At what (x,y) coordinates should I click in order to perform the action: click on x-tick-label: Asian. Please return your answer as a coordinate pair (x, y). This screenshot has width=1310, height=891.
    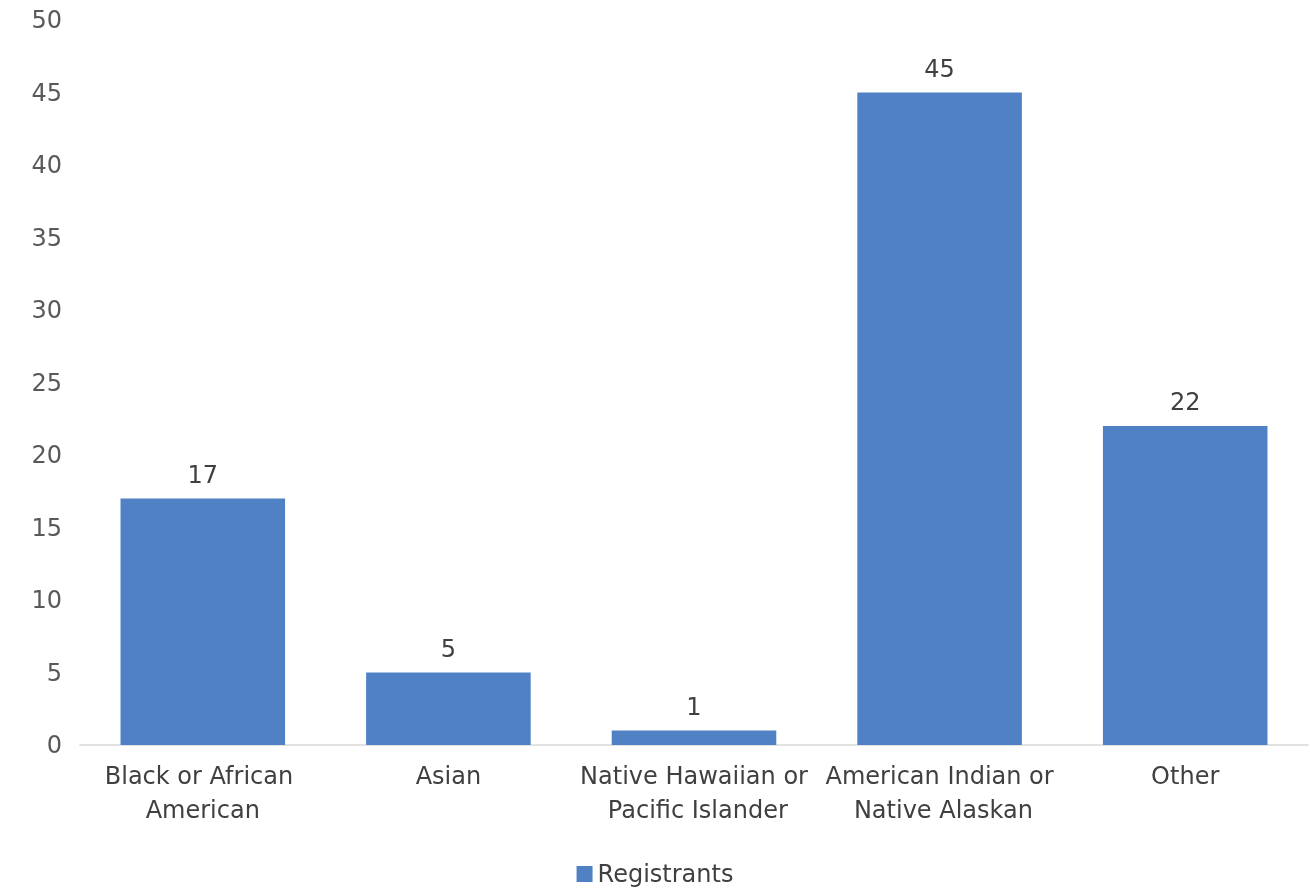
    Looking at the image, I should click on (448, 776).